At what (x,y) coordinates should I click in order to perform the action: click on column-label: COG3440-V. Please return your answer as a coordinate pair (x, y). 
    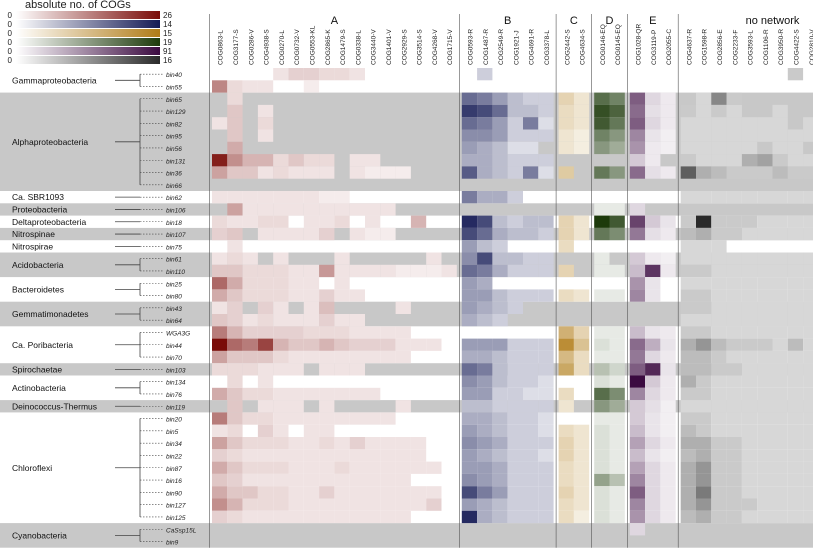
    Looking at the image, I should click on (374, 47).